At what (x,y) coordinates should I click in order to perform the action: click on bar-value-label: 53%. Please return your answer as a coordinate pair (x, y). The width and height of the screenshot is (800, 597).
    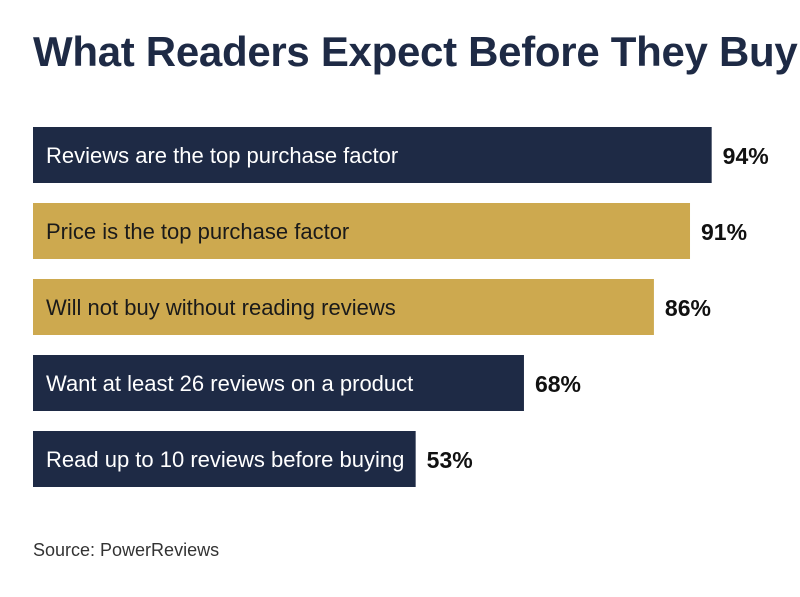
    Looking at the image, I should click on (450, 460).